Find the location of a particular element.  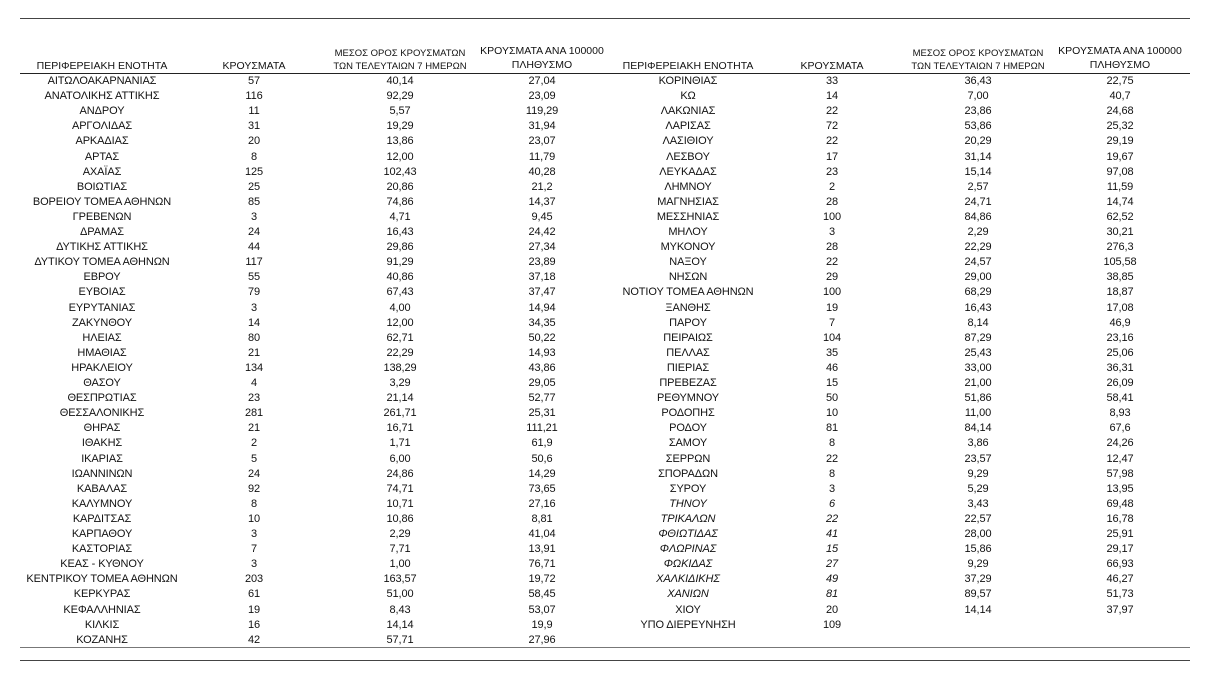

cases-cell: 281 is located at coordinates (254, 413).